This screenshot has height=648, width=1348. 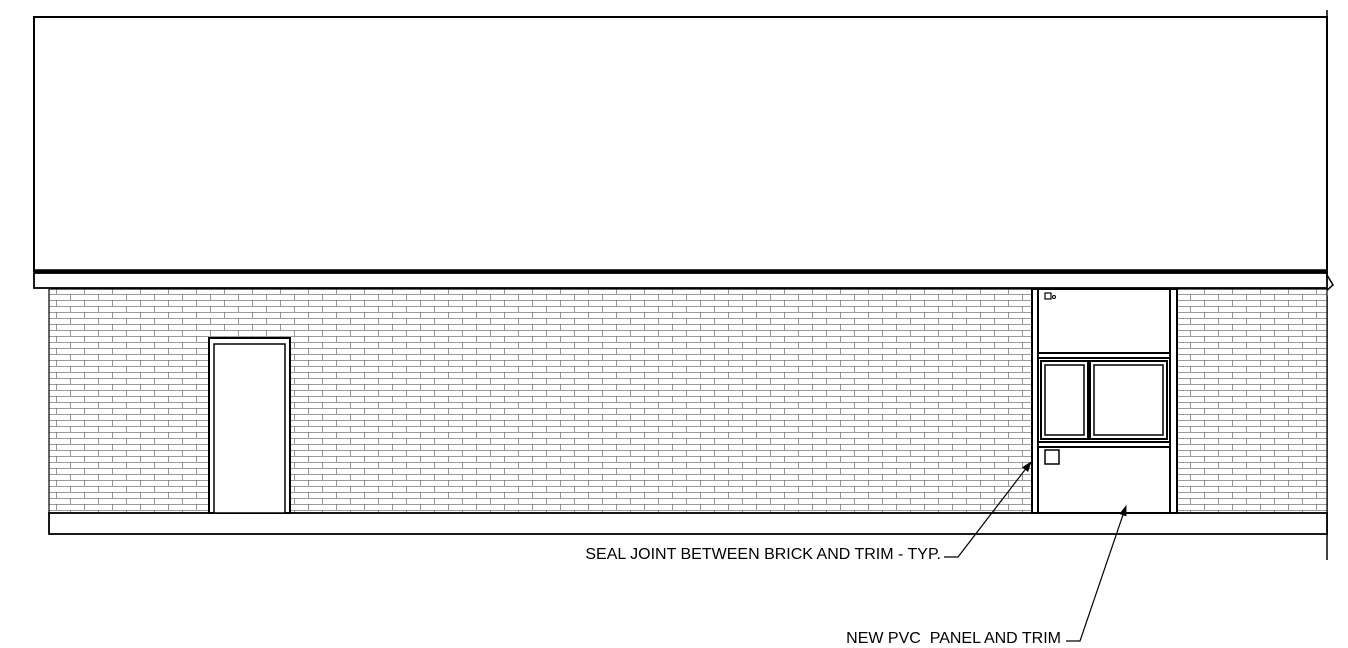 What do you see at coordinates (1052, 457) in the screenshot?
I see `small-panel-box` at bounding box center [1052, 457].